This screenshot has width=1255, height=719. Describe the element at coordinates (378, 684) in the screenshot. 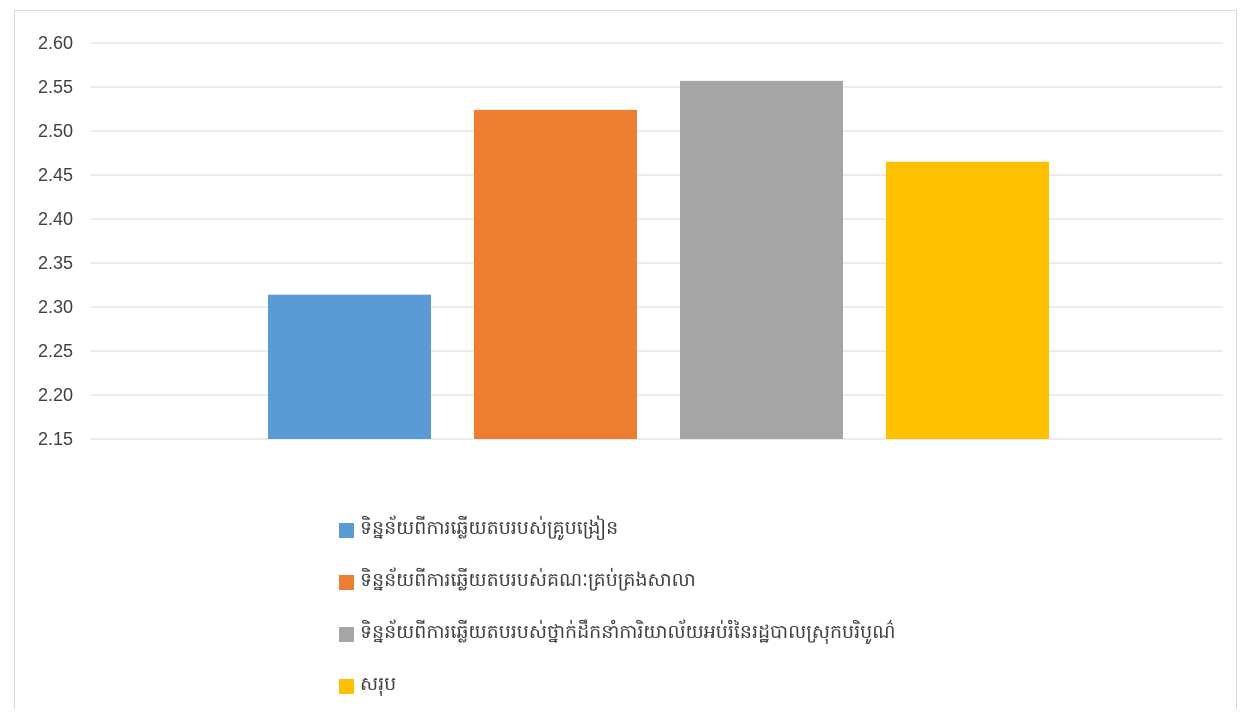

I see `legend-label: សរុប` at that location.